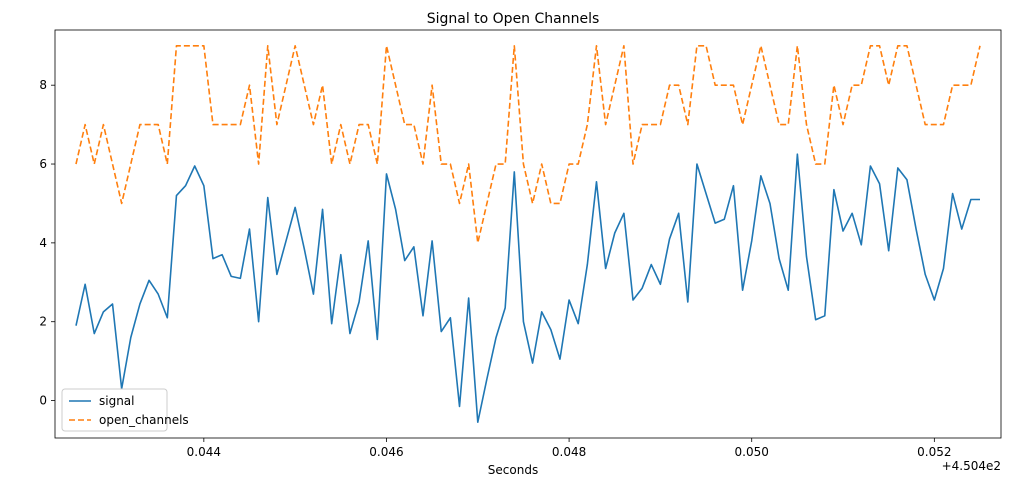  I want to click on x-axis: 0.044 0.046 0.048 0.050 0.052, so click(569, 448).